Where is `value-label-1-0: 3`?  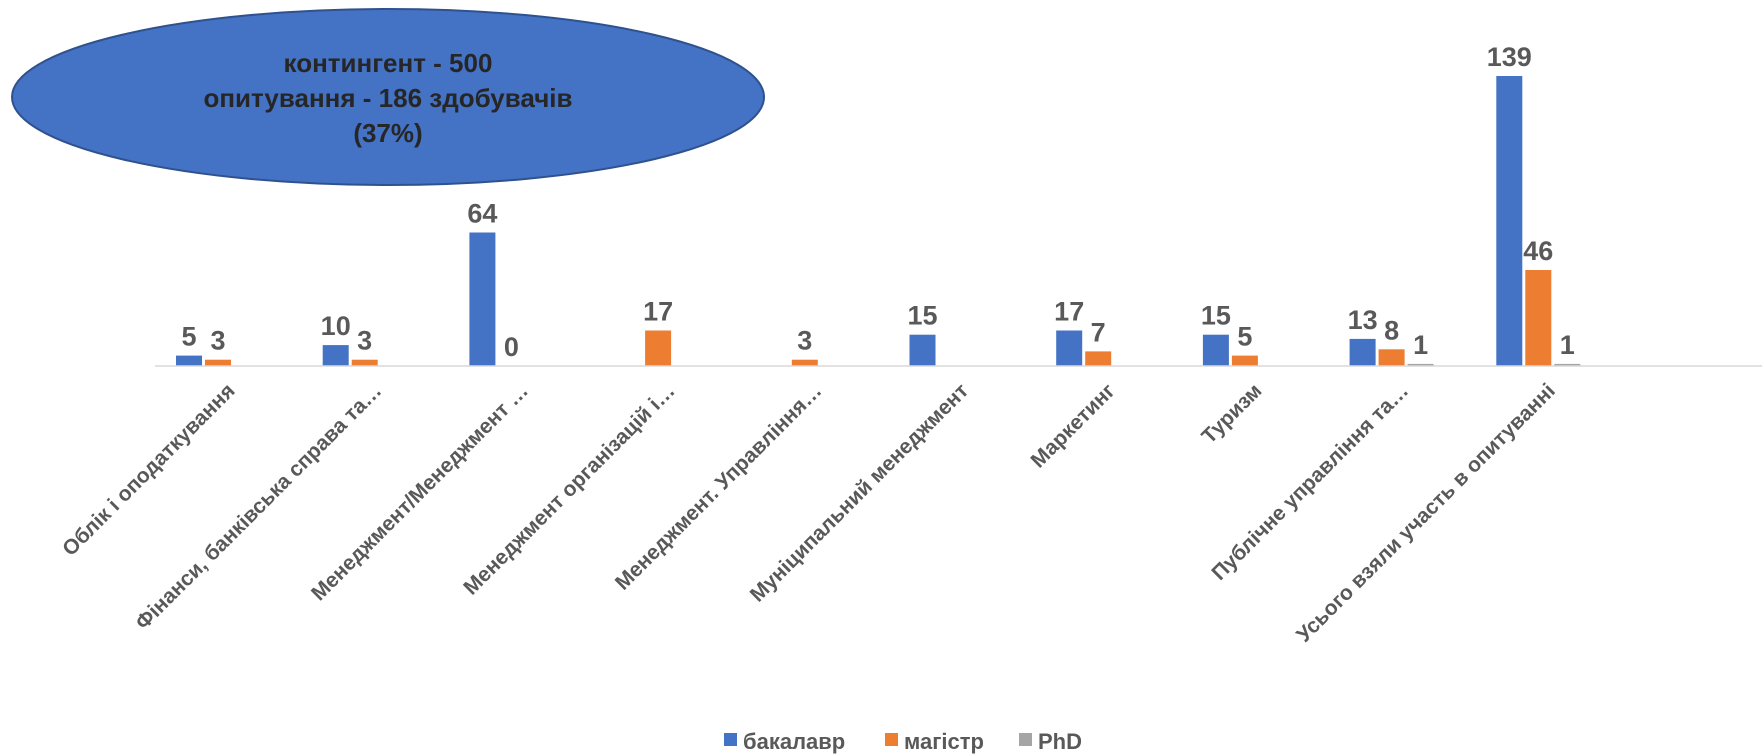 value-label-1-0: 3 is located at coordinates (217, 341).